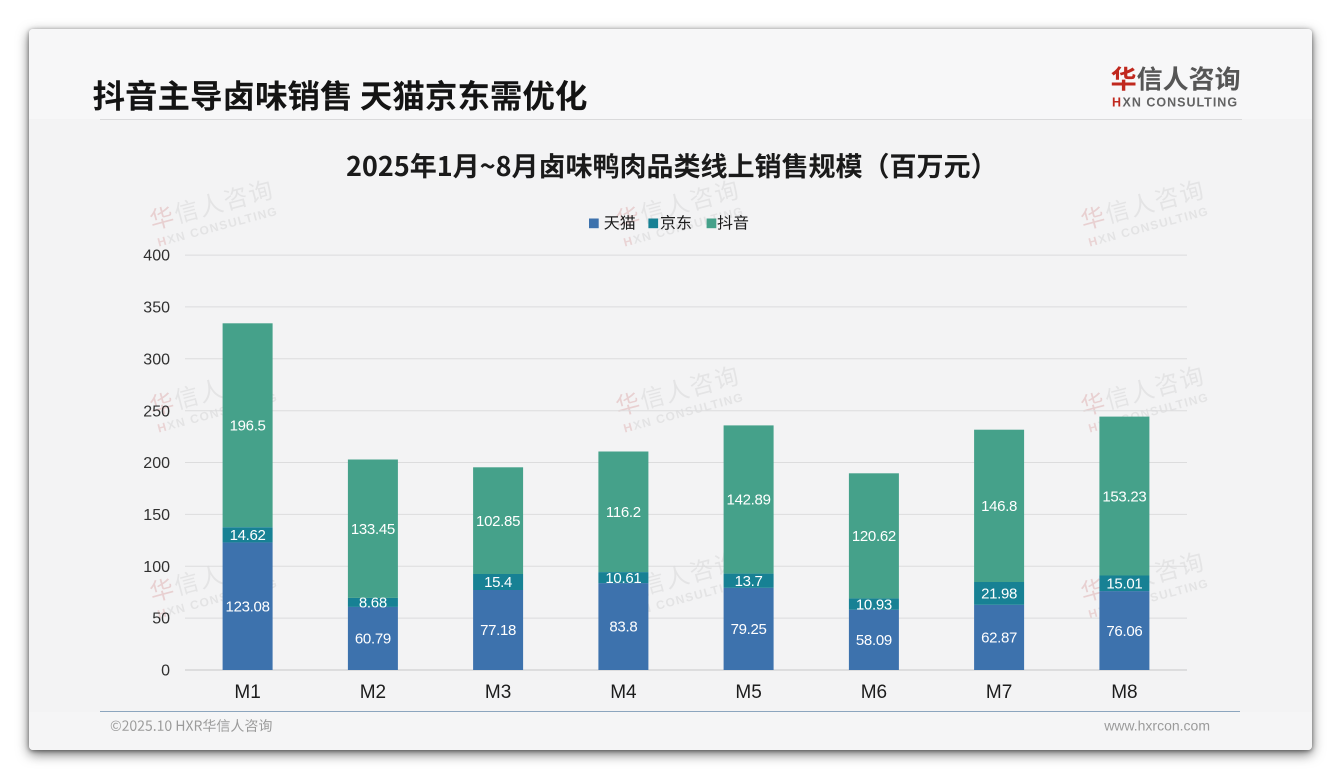  What do you see at coordinates (999, 594) in the screenshot?
I see `svg-text: 21.98` at bounding box center [999, 594].